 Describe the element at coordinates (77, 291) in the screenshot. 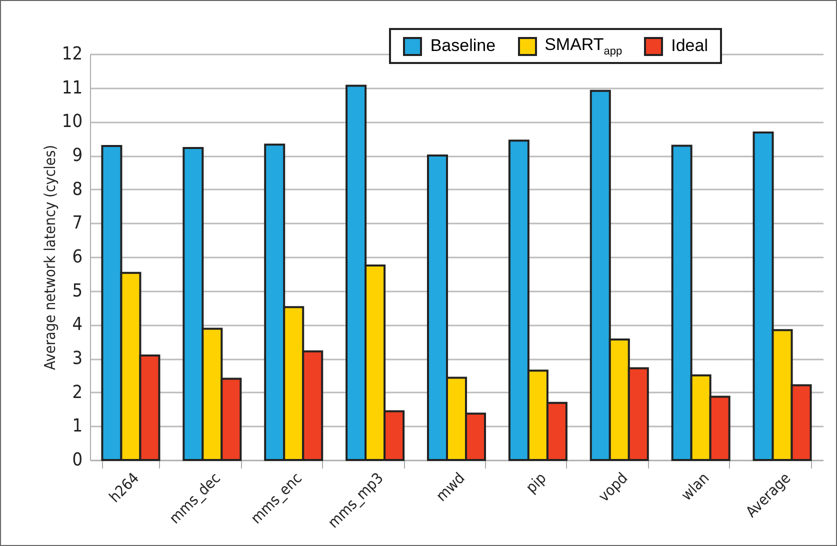

I see `y-tick-label: 5` at that location.